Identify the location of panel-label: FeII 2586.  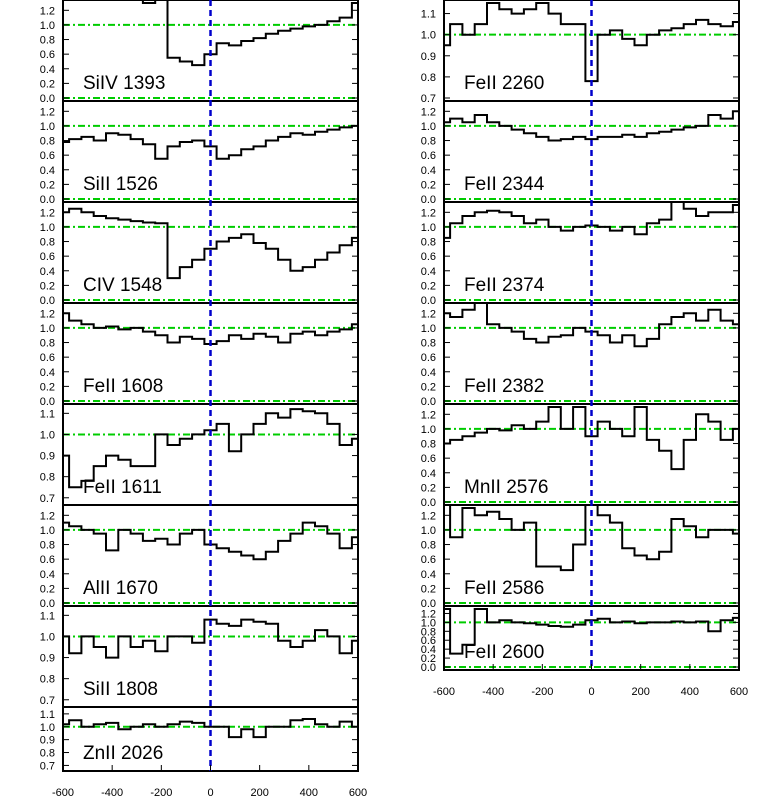
(504, 588).